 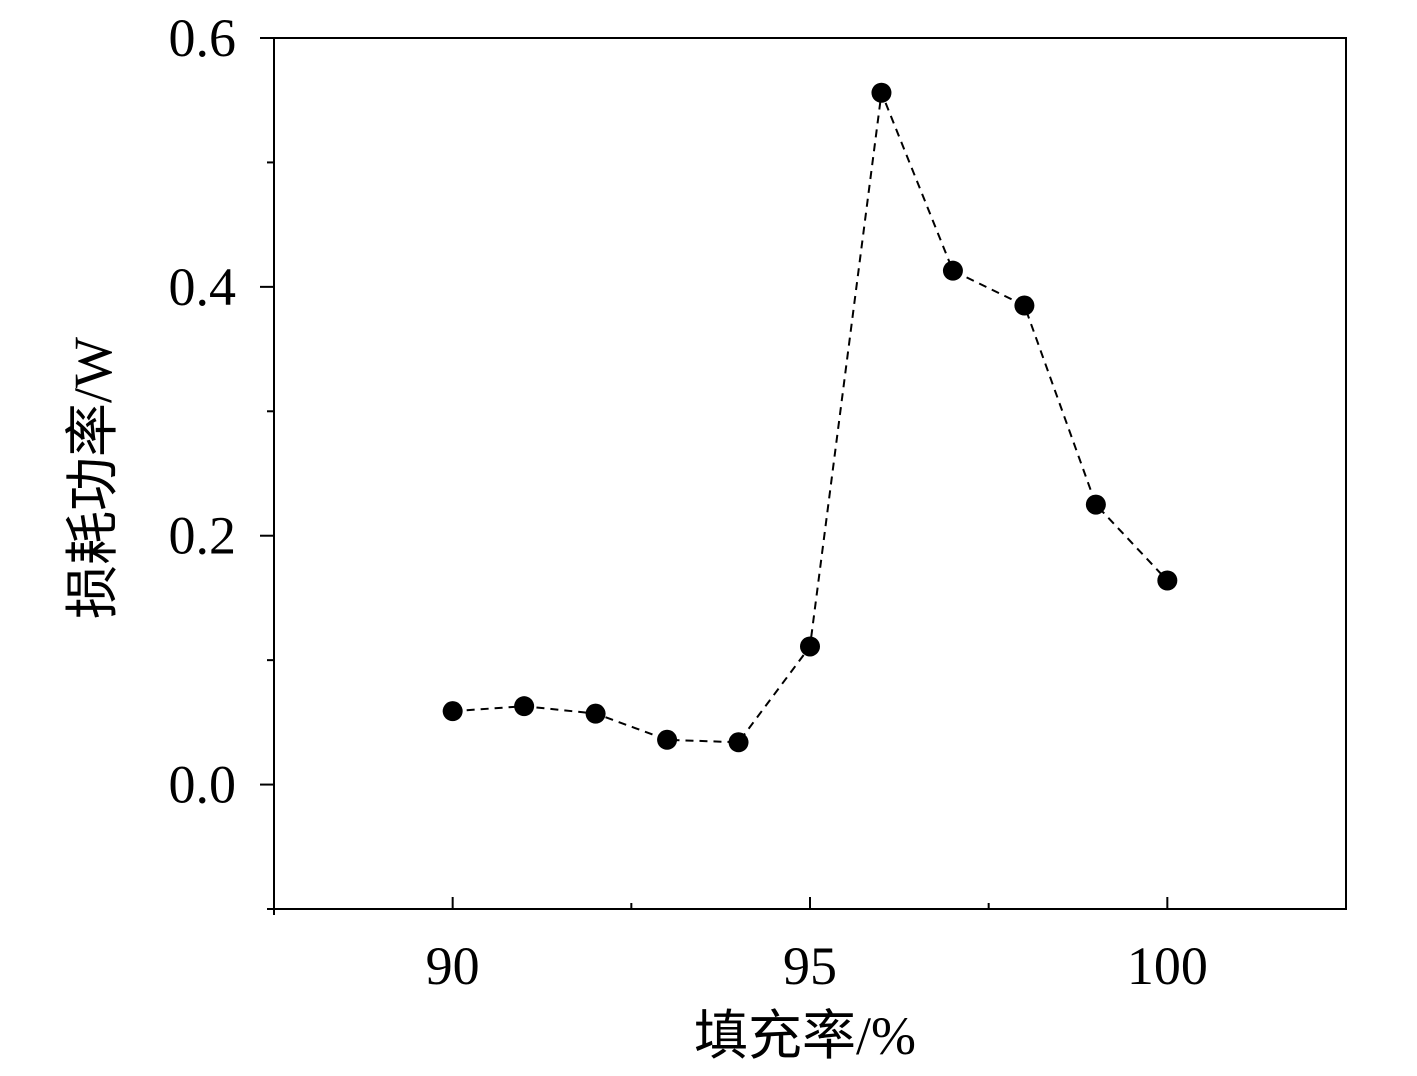 What do you see at coordinates (203, 536) in the screenshot?
I see `y-tick-label: 0.2` at bounding box center [203, 536].